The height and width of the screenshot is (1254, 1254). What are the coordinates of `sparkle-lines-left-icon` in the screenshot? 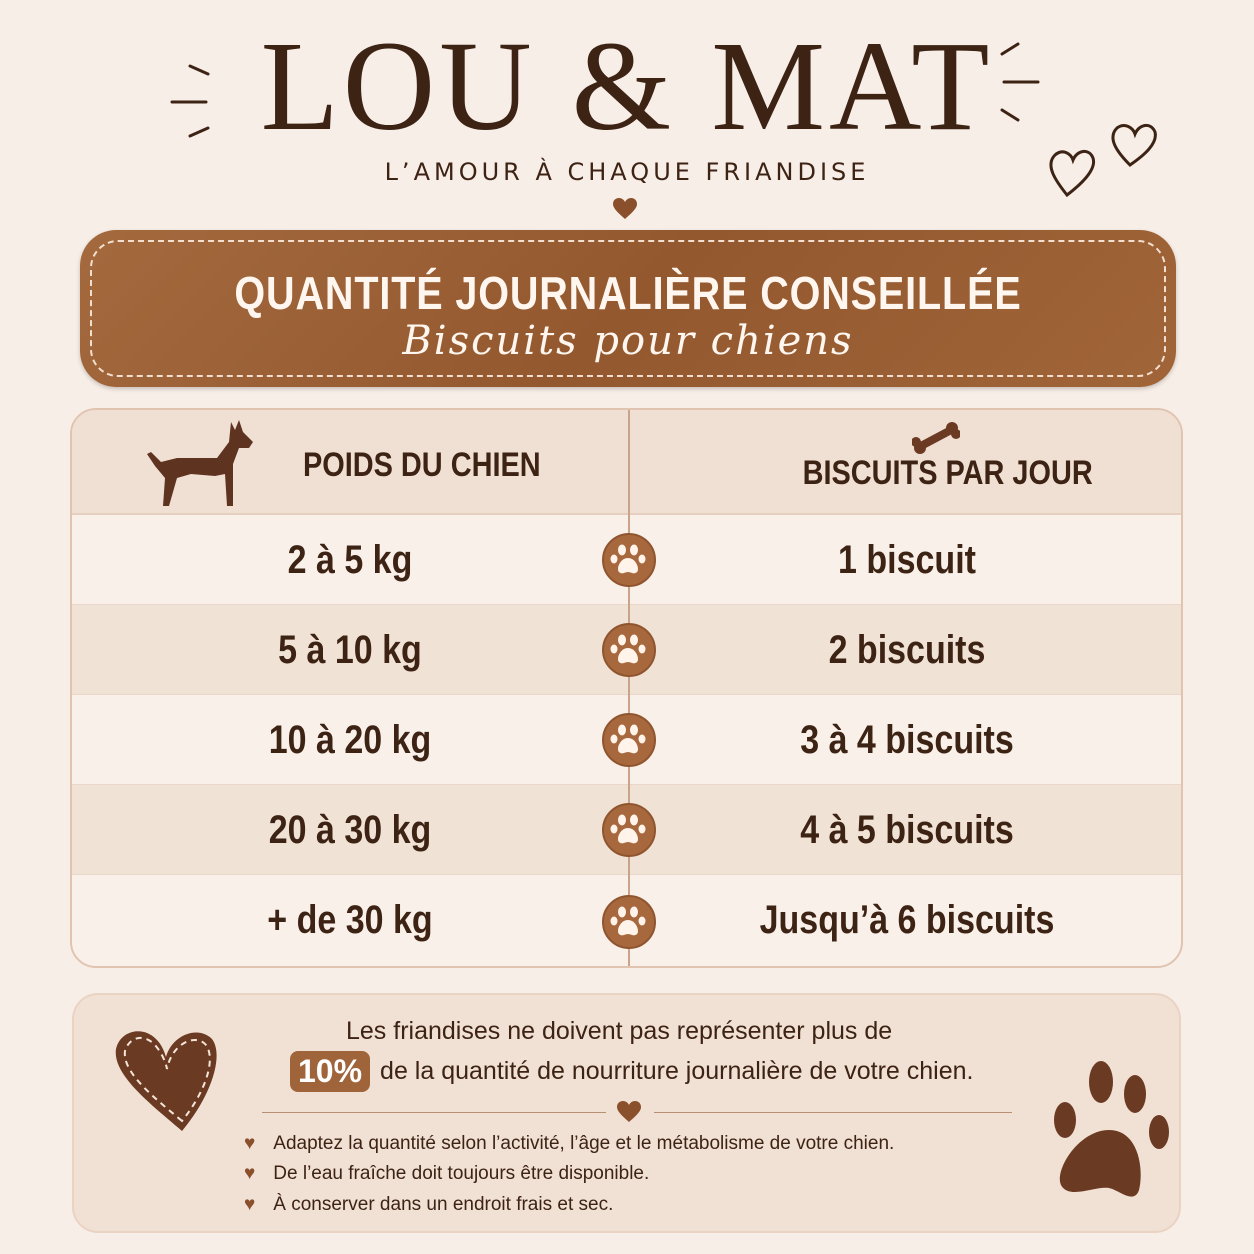 It's located at (190, 101).